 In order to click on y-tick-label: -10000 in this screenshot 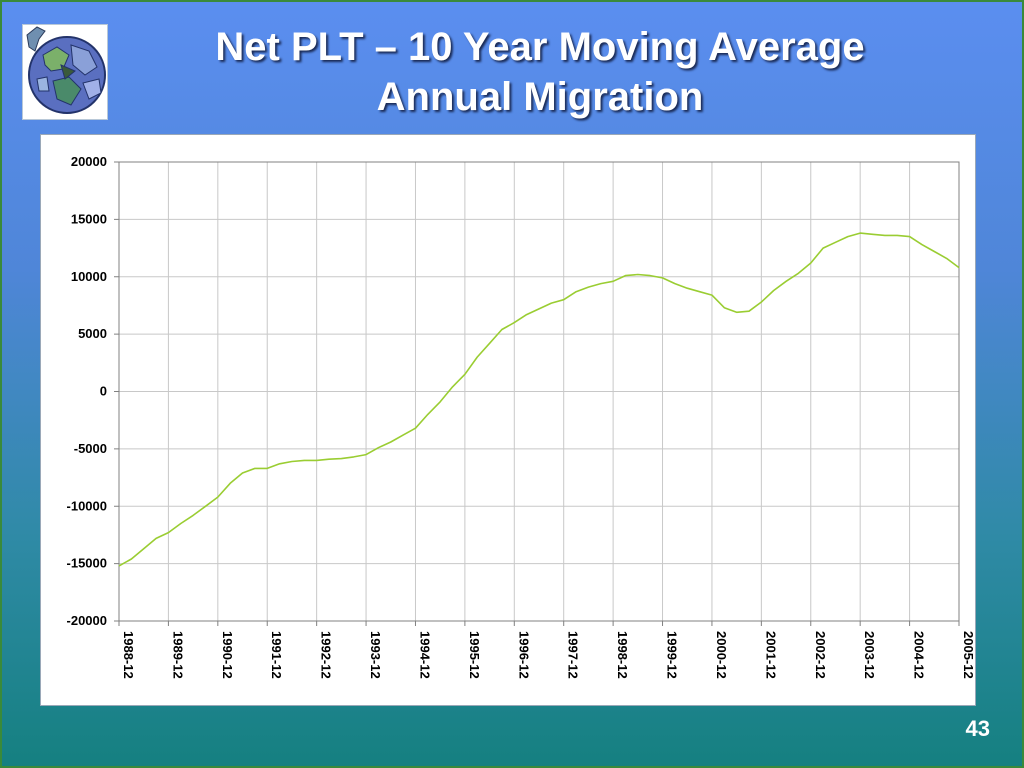, I will do `click(87, 505)`.